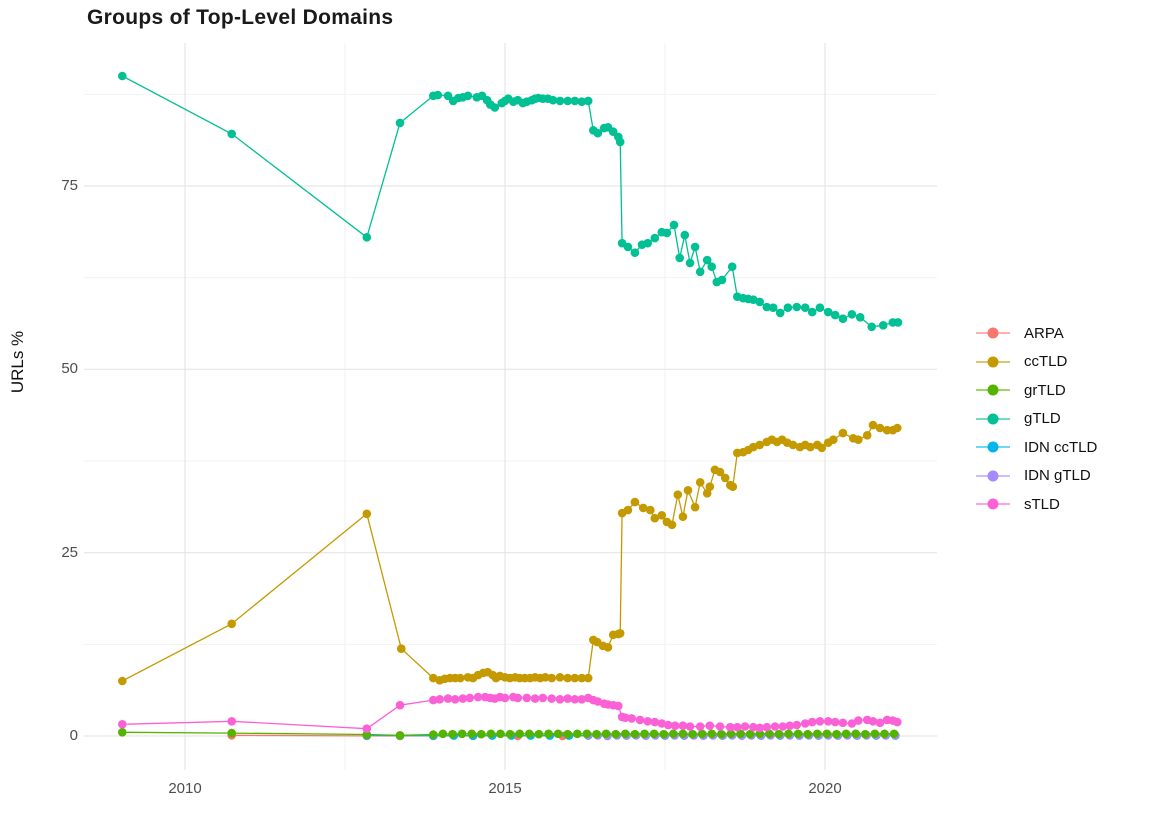 The image size is (1164, 827). What do you see at coordinates (1045, 390) in the screenshot?
I see `legend-label: grTLD` at bounding box center [1045, 390].